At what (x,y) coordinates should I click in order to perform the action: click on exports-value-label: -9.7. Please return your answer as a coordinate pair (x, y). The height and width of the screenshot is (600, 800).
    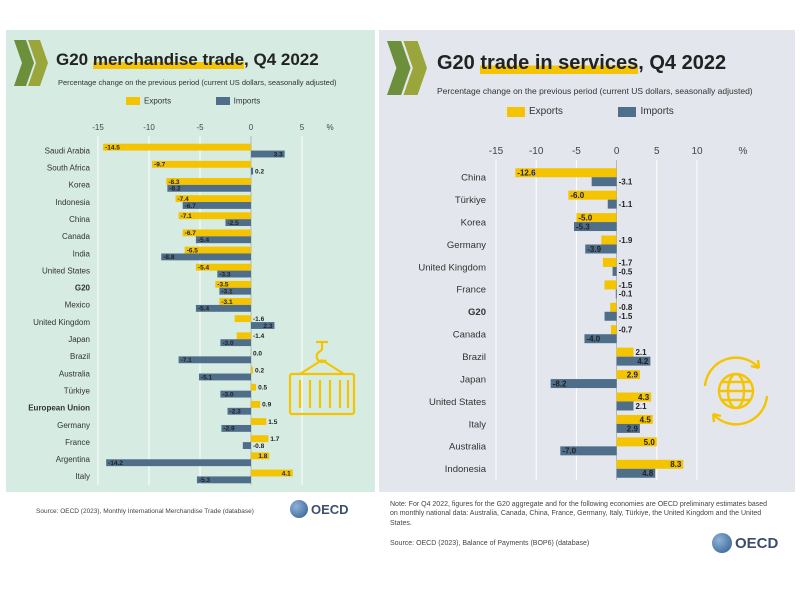
    Looking at the image, I should click on (160, 165).